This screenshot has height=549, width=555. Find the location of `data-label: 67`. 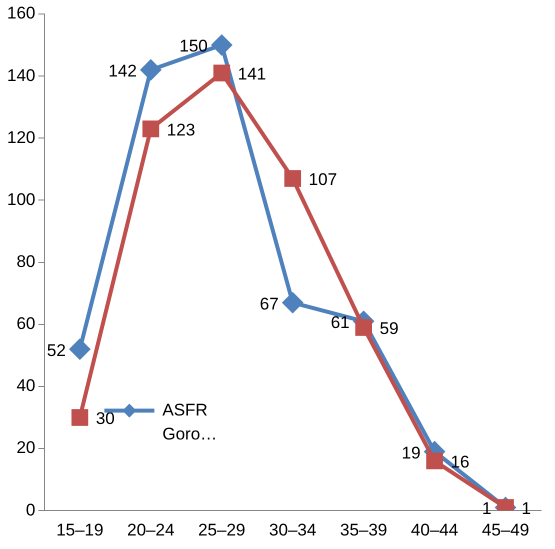

data-label: 67 is located at coordinates (269, 304).